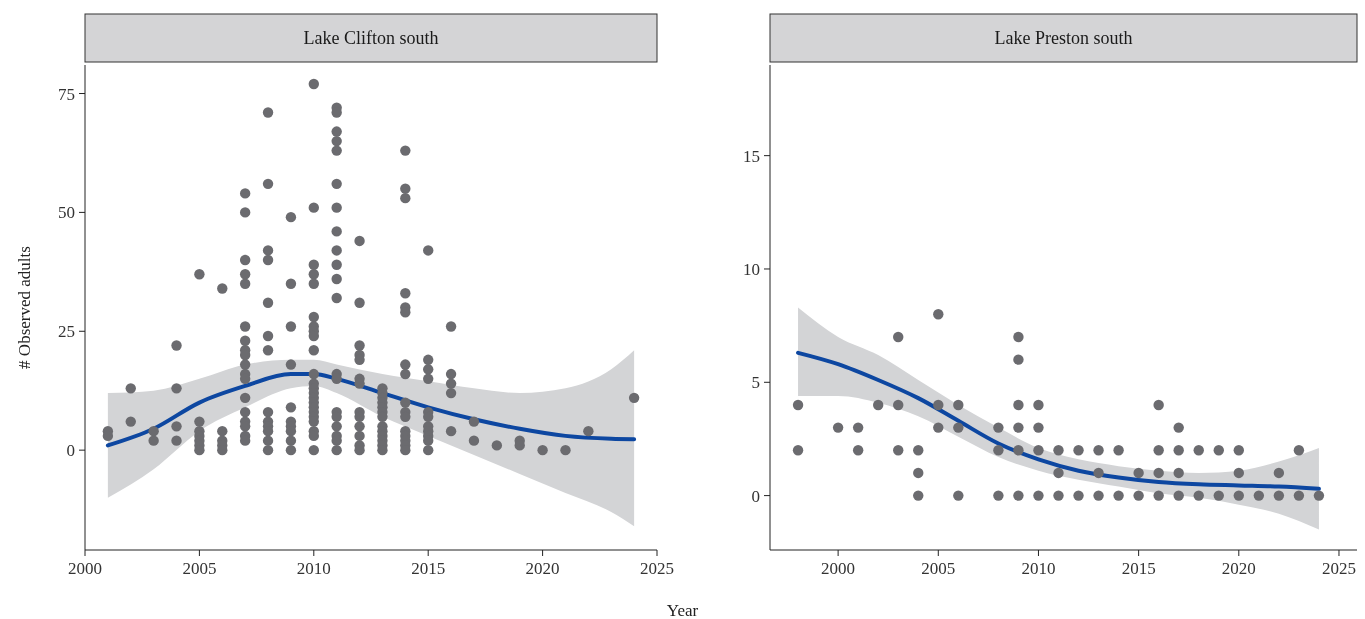 This screenshot has width=1365, height=619. What do you see at coordinates (66, 332) in the screenshot?
I see `y-tick-label: 25` at bounding box center [66, 332].